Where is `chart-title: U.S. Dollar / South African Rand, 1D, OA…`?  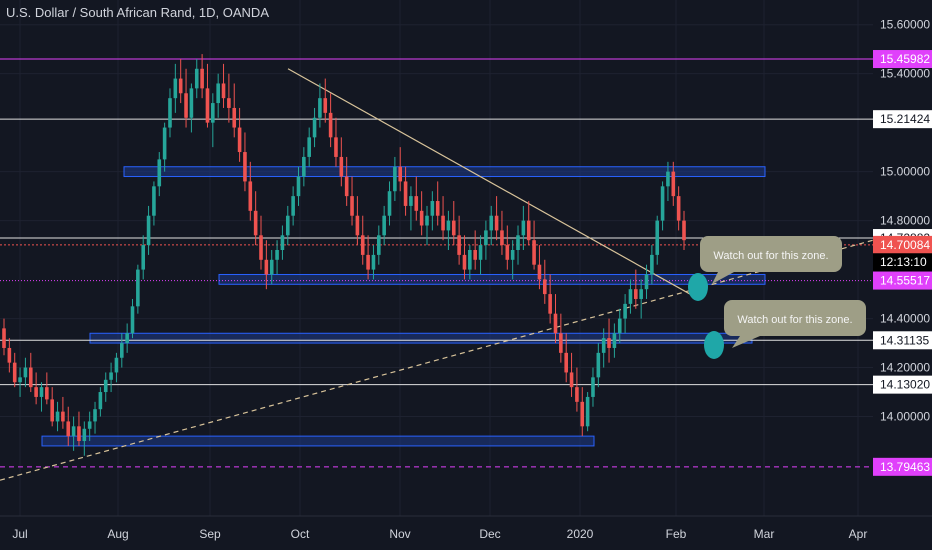
chart-title: U.S. Dollar / South African Rand, 1D, OA… is located at coordinates (137, 12).